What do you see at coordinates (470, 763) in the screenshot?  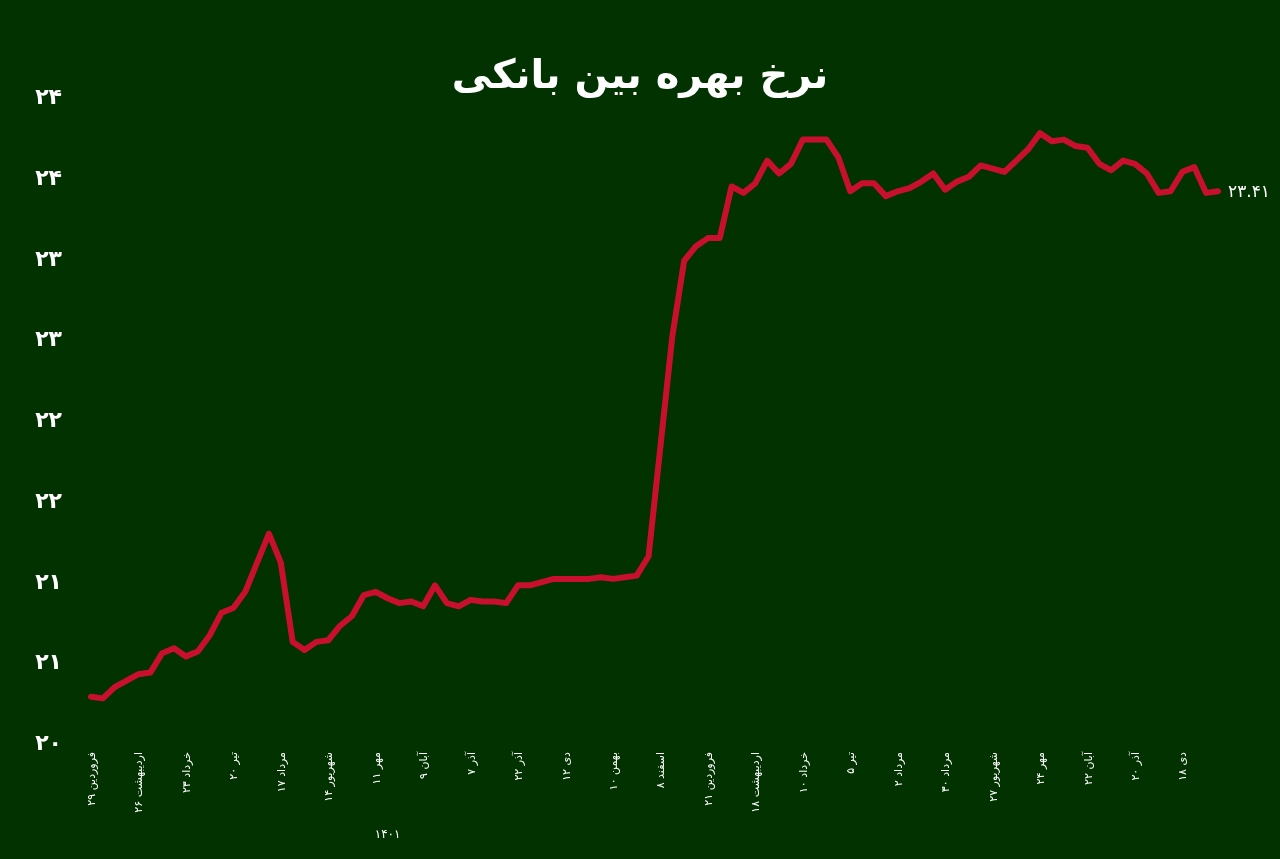 I see `x-tick-label: ۷ آذر` at bounding box center [470, 763].